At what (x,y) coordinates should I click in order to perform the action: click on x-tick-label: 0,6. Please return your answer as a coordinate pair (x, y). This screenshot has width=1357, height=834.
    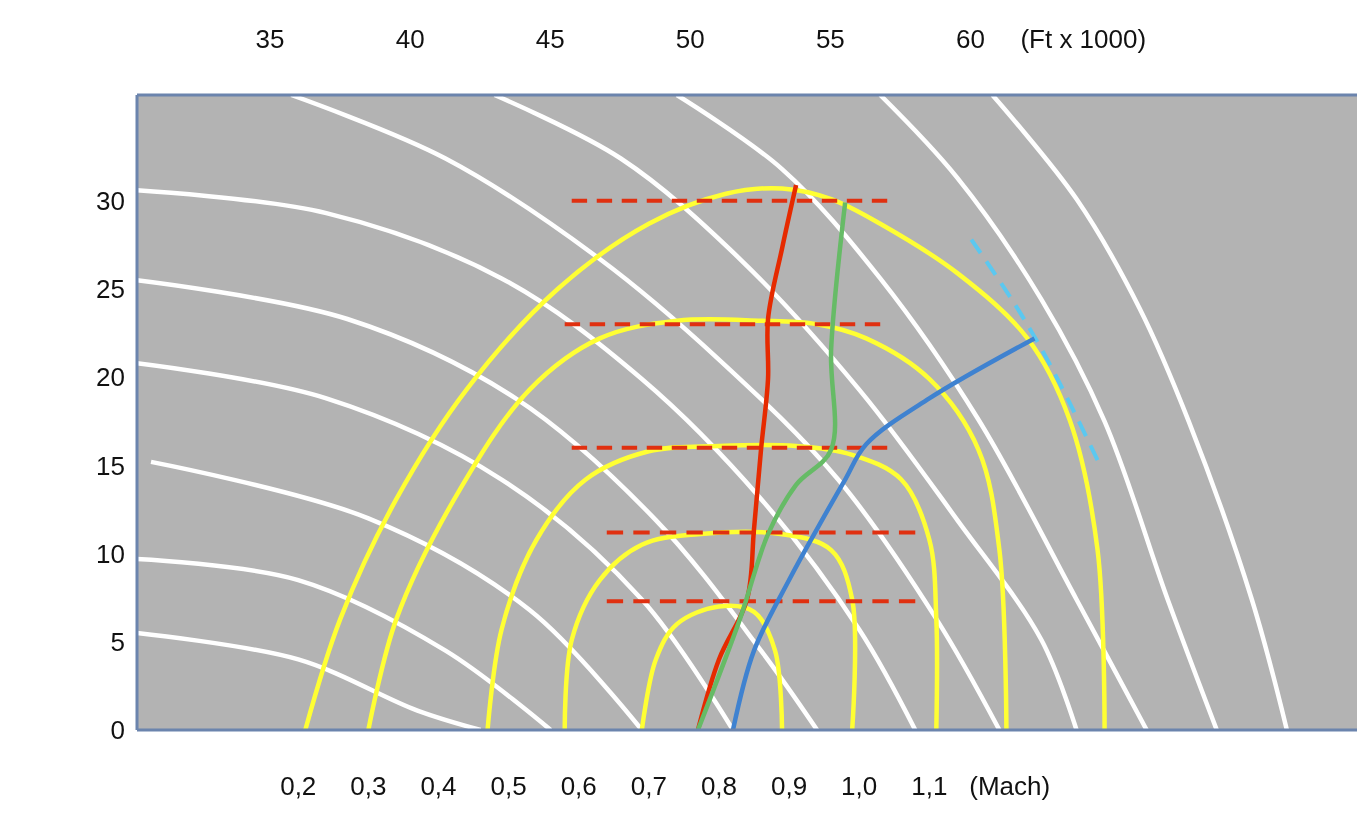
    Looking at the image, I should click on (578, 786).